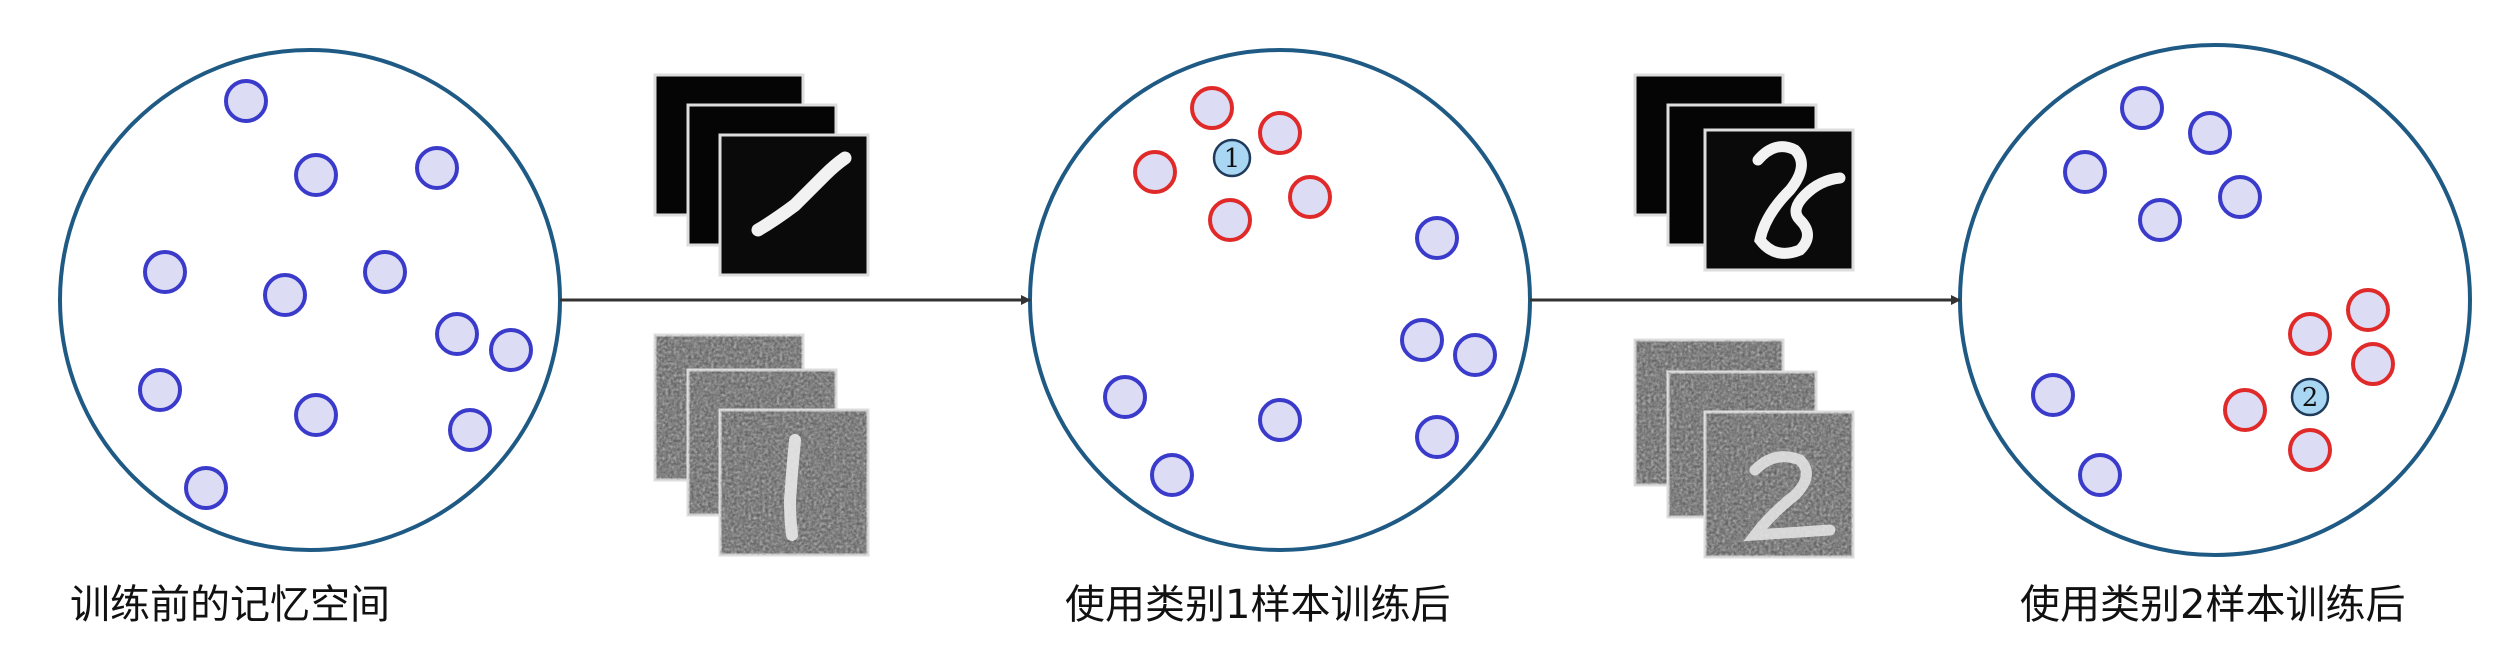 This screenshot has width=2500, height=668. I want to click on memory-items-before, so click(335, 294).